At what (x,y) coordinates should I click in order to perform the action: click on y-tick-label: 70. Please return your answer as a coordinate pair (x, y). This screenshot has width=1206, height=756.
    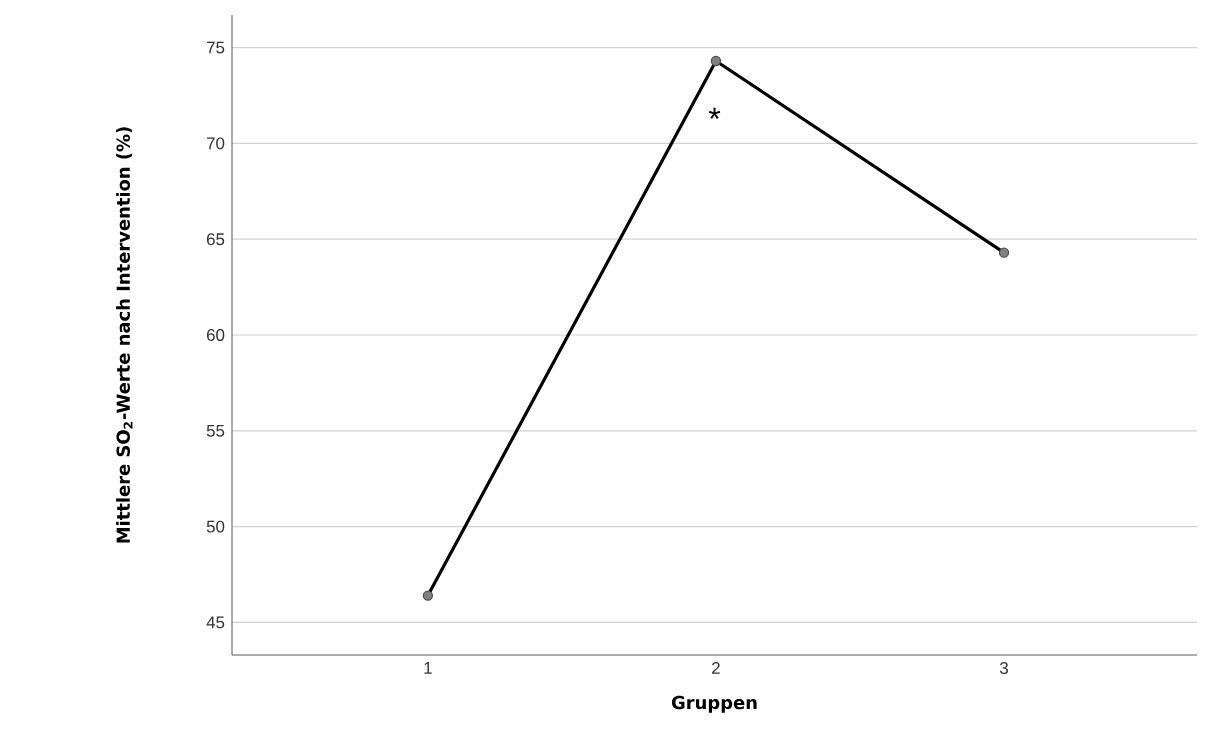
    Looking at the image, I should click on (216, 143).